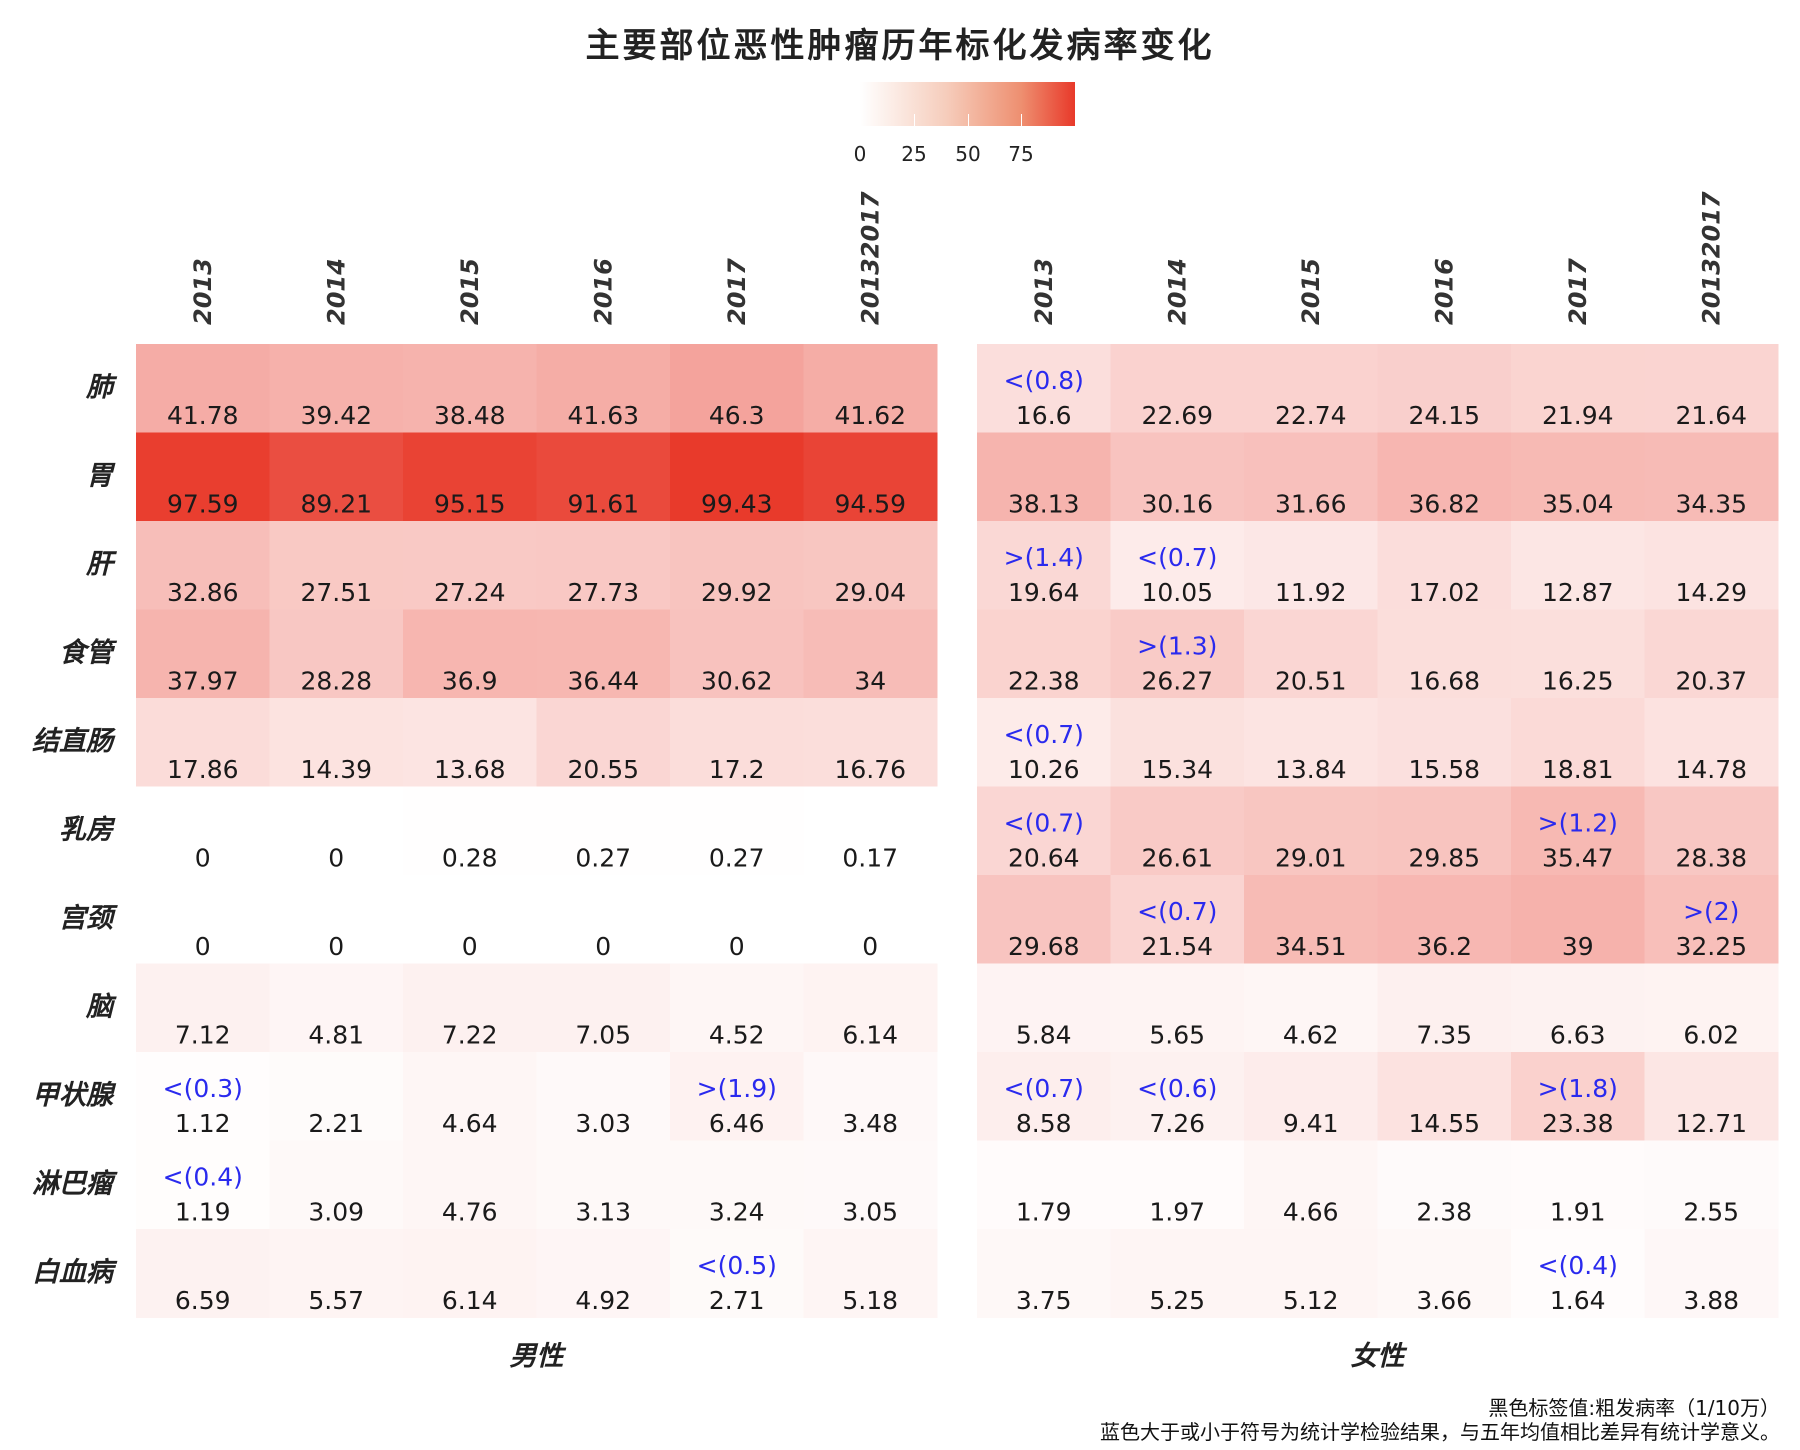 This screenshot has height=1450, width=1800. Describe the element at coordinates (737, 415) in the screenshot. I see `value-label: 46.3` at that location.